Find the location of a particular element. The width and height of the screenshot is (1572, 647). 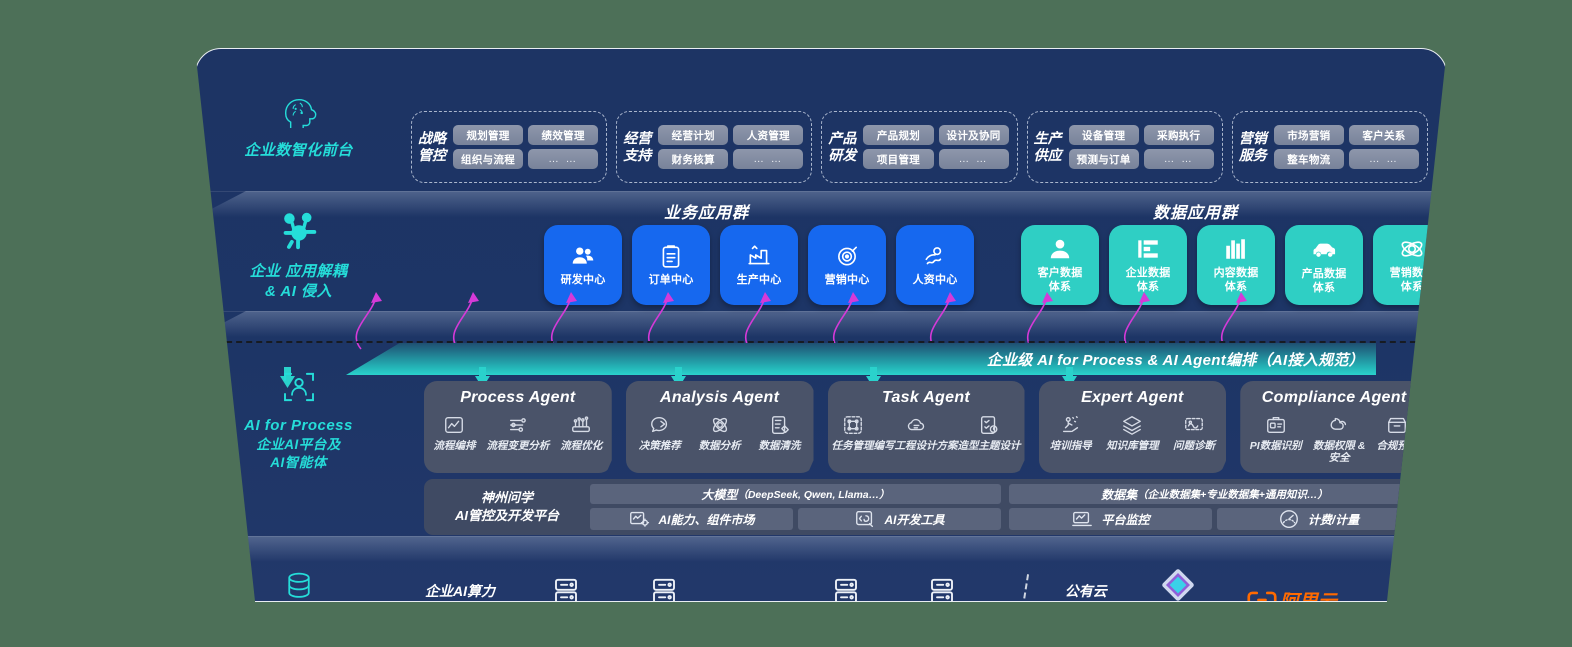

agent-card: Process Agent 流程编排 流程变更分析 流程优化 is located at coordinates (518, 427).